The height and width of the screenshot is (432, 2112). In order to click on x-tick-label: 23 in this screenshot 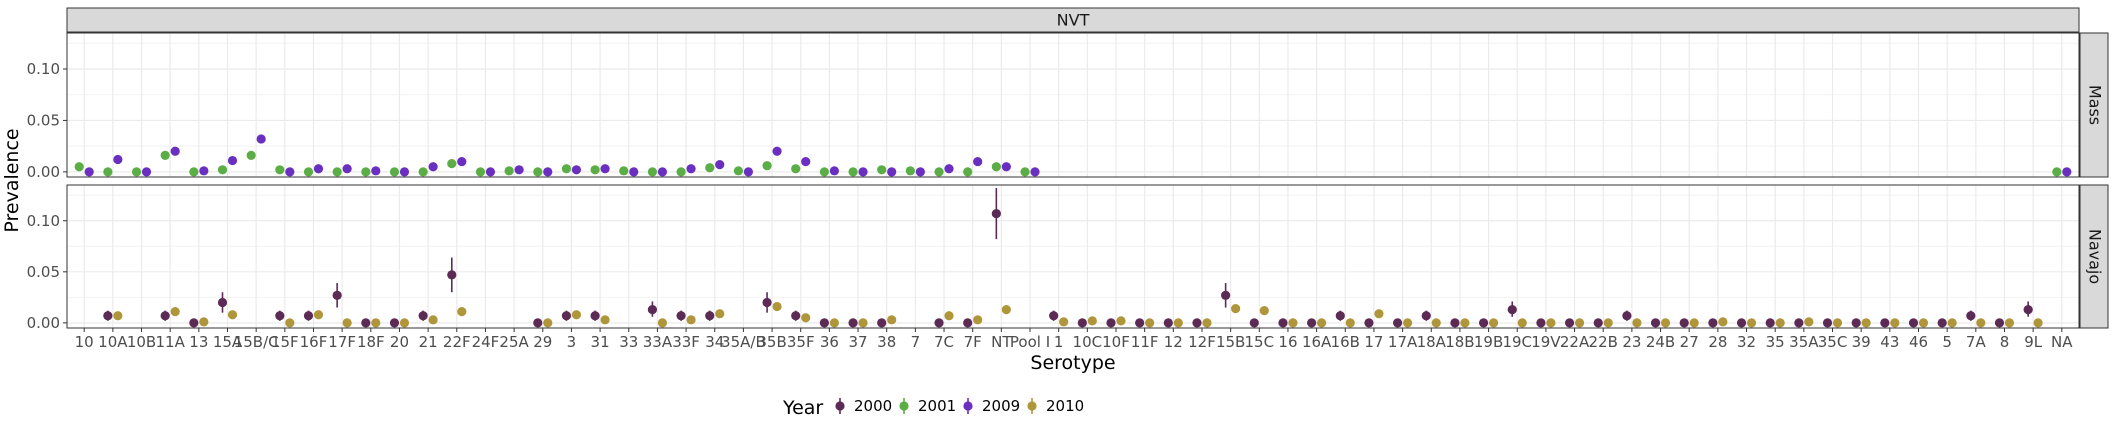, I will do `click(1631, 342)`.